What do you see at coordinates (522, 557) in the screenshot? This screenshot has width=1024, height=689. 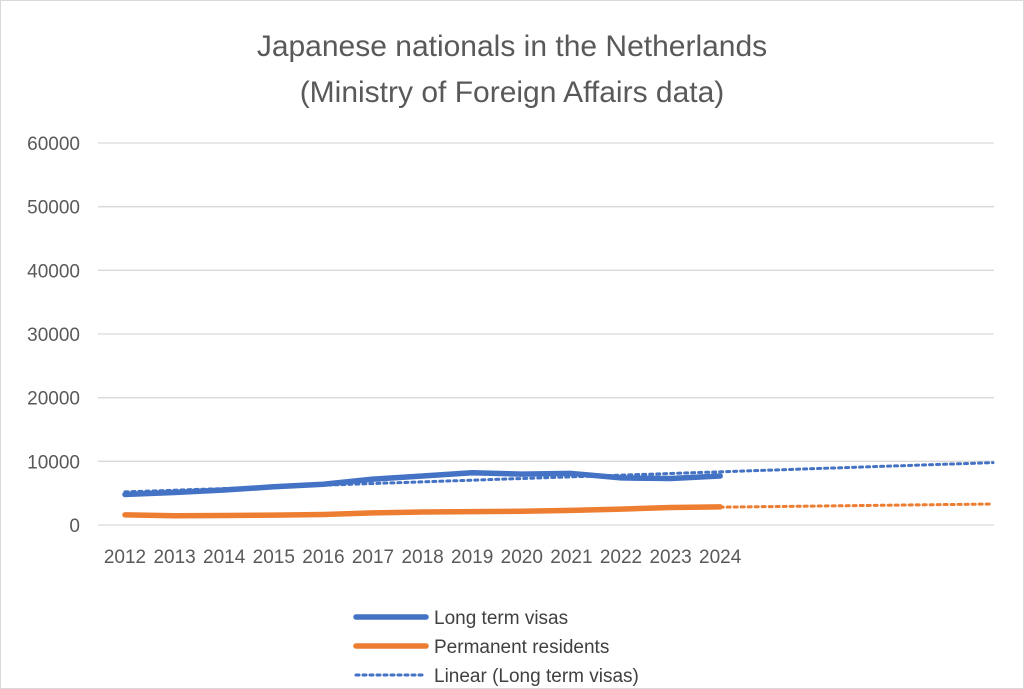 I see `x-tick-label: 2020` at bounding box center [522, 557].